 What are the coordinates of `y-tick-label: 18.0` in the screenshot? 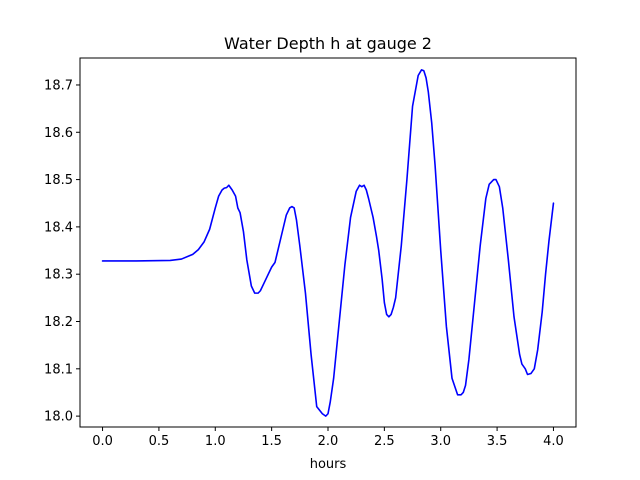 It's located at (58, 417).